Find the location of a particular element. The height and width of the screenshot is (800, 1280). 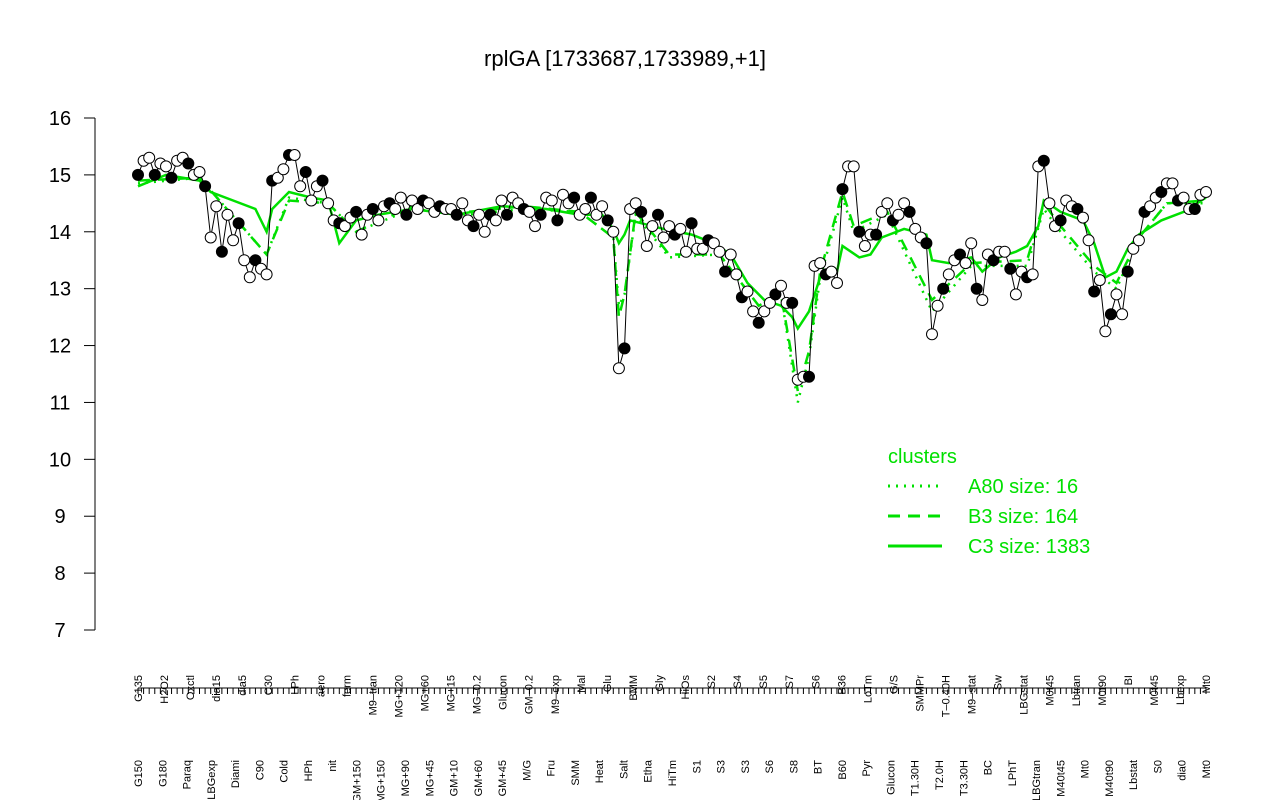

y-tick-label: 9 is located at coordinates (59, 517).